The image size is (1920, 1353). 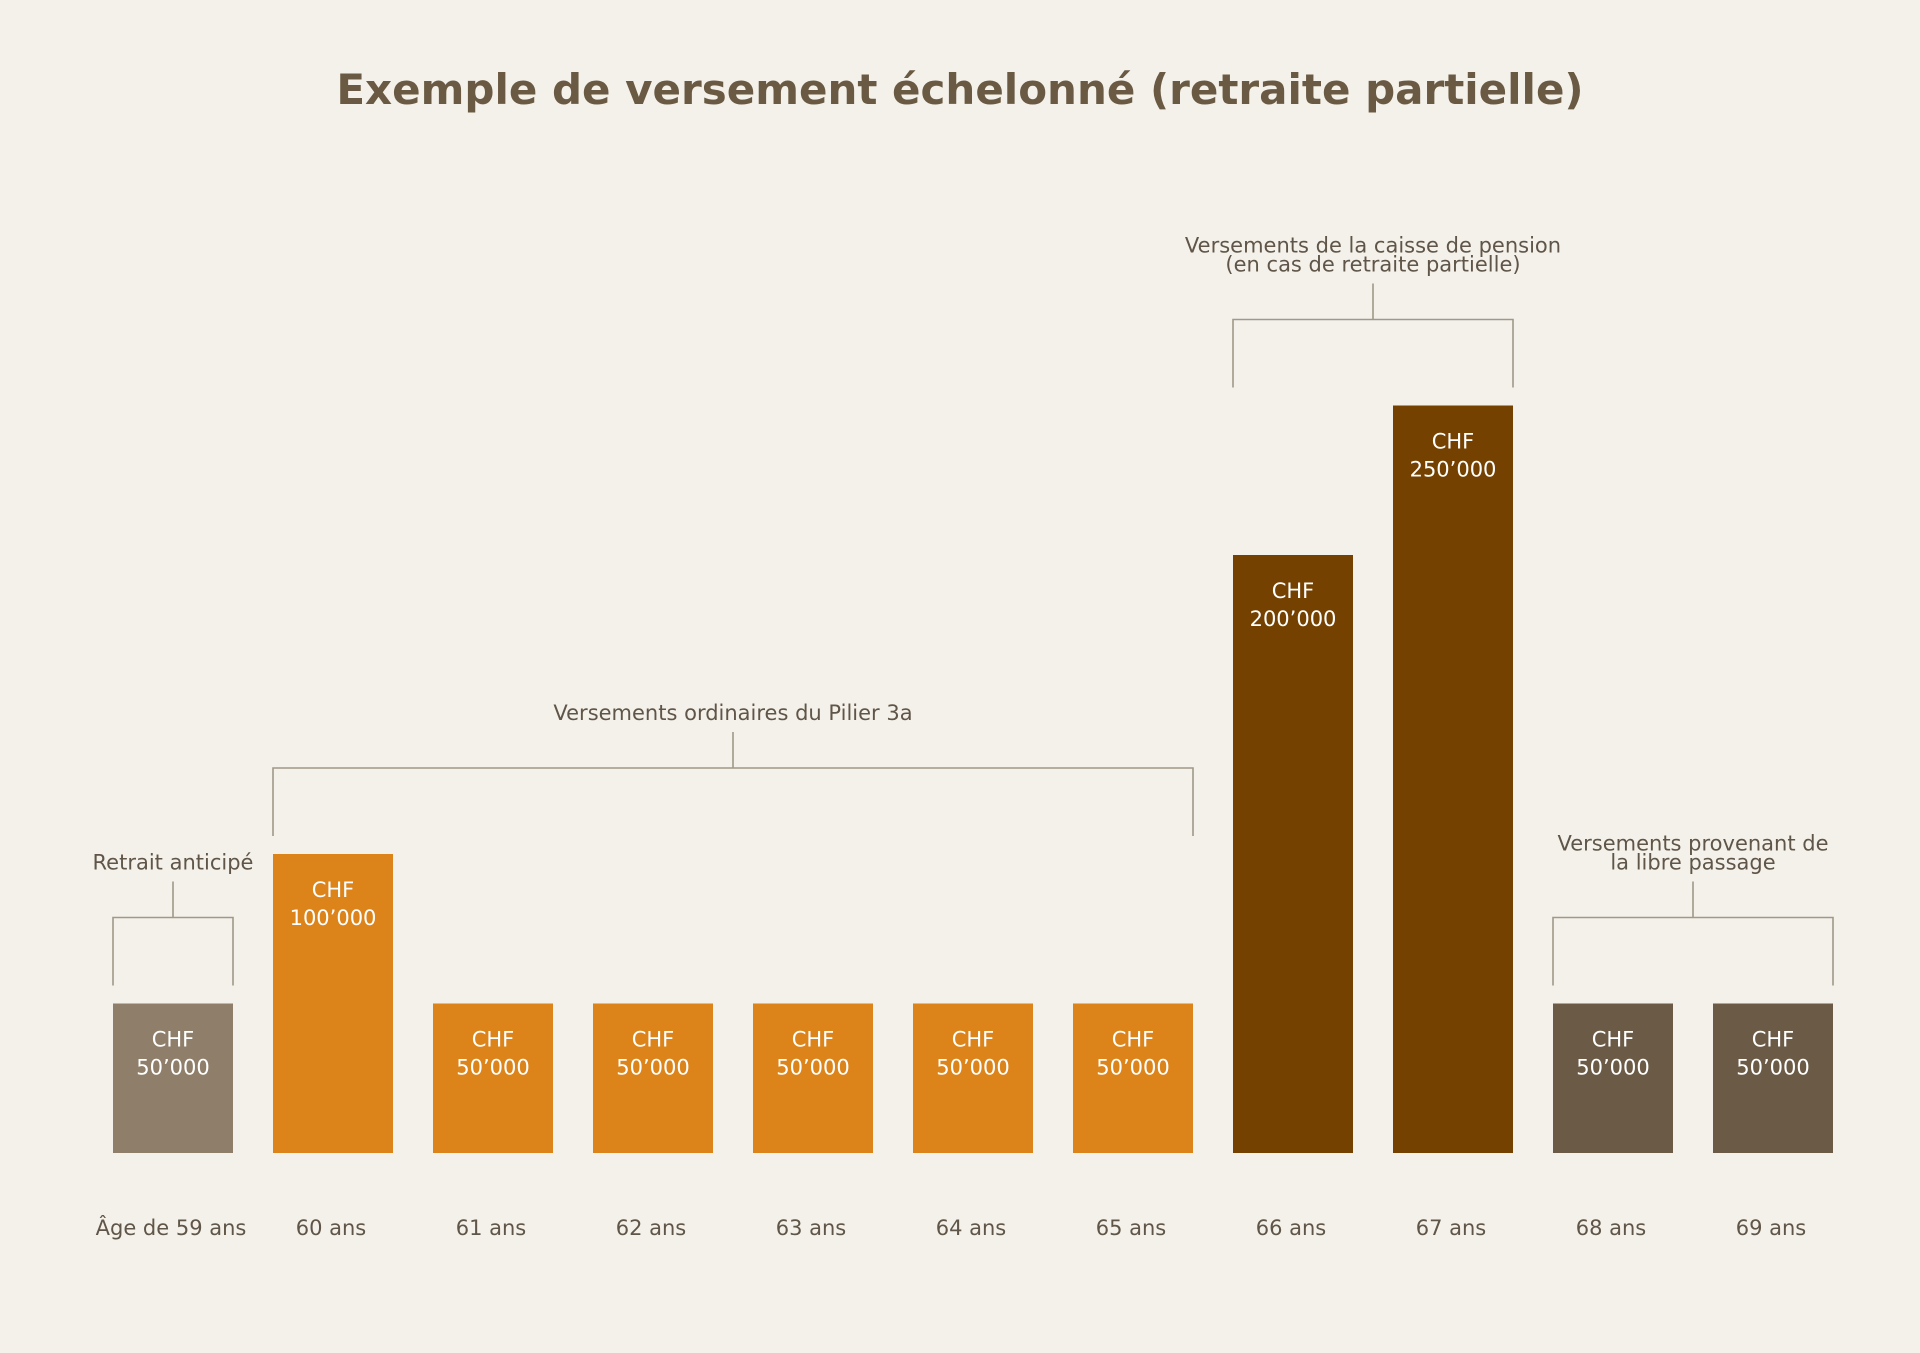 I want to click on bar-value-label-7: CHF 200’000, so click(x=1293, y=605).